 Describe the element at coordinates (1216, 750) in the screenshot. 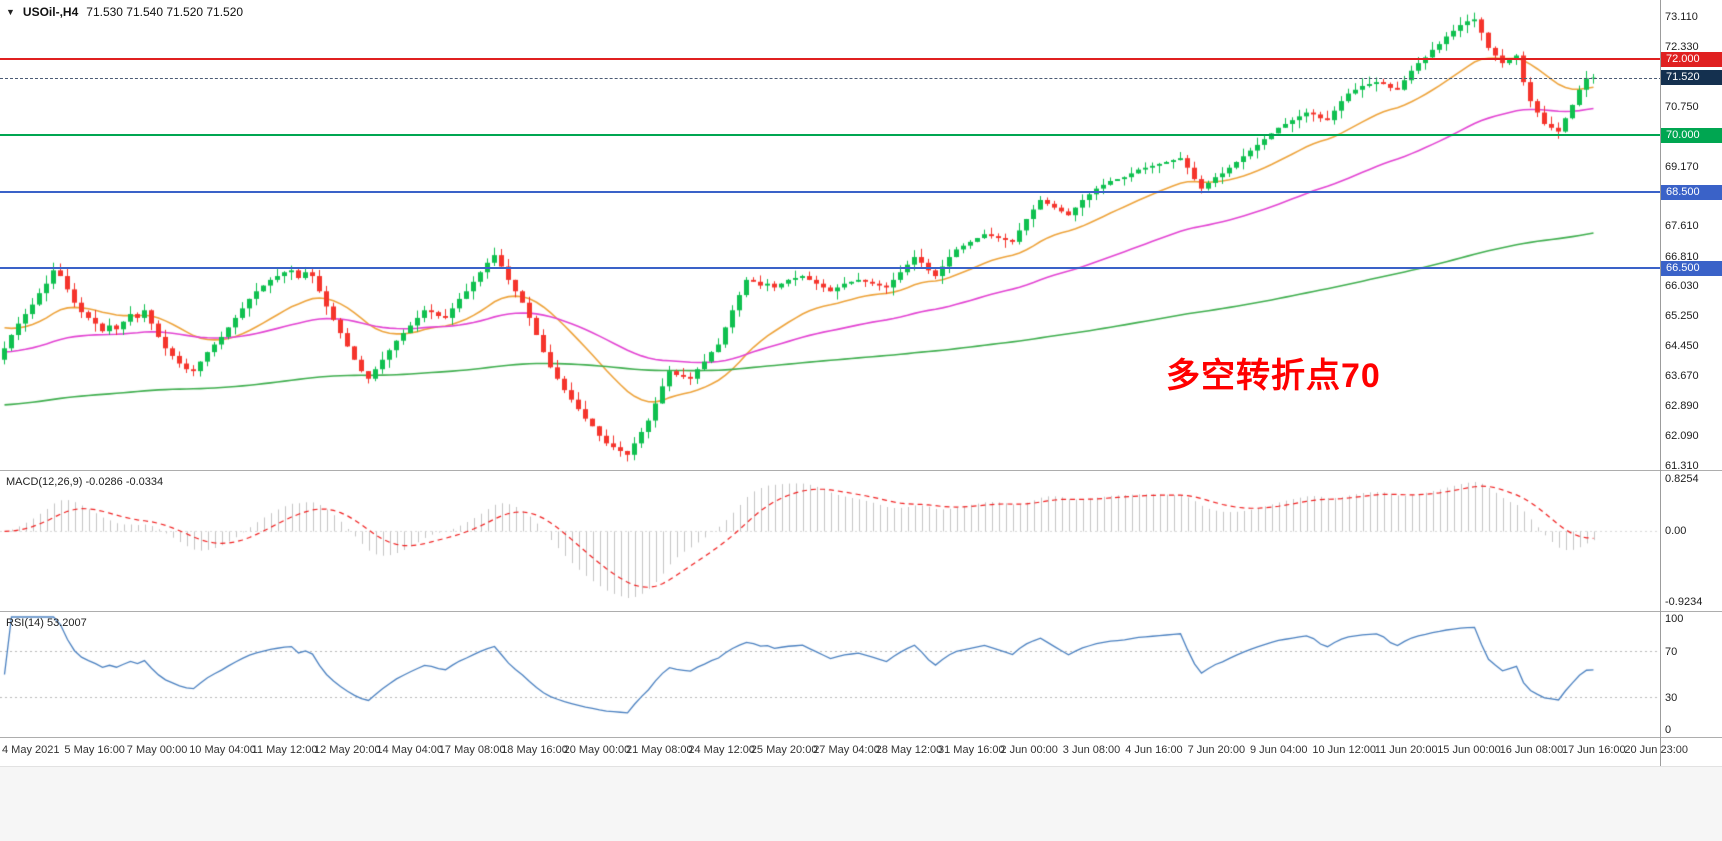

I see `time-axis-label: 7 Jun 20:00` at that location.